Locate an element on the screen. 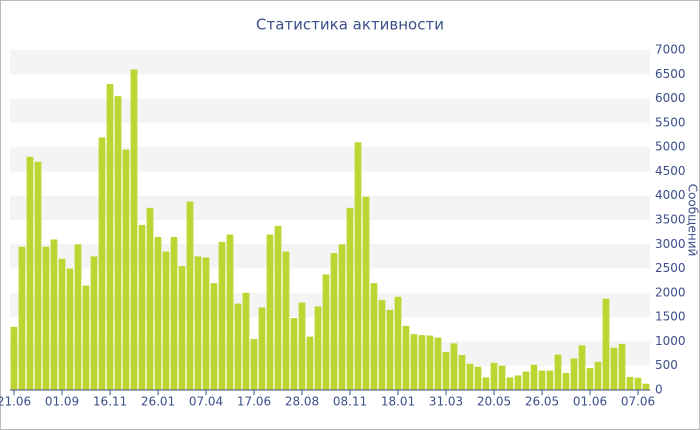  x-tick-label: 18.01 is located at coordinates (398, 402).